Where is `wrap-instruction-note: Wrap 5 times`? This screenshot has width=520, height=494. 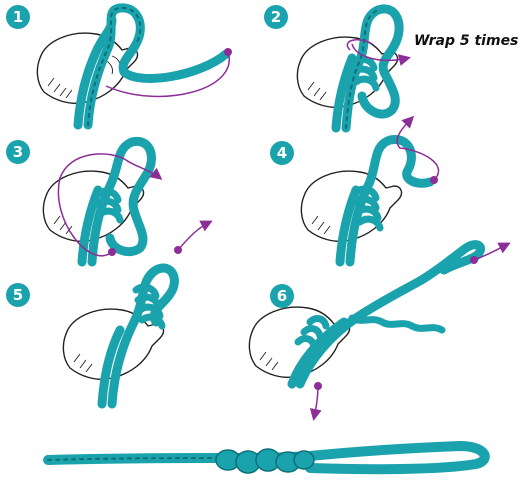
wrap-instruction-note: Wrap 5 times is located at coordinates (466, 41).